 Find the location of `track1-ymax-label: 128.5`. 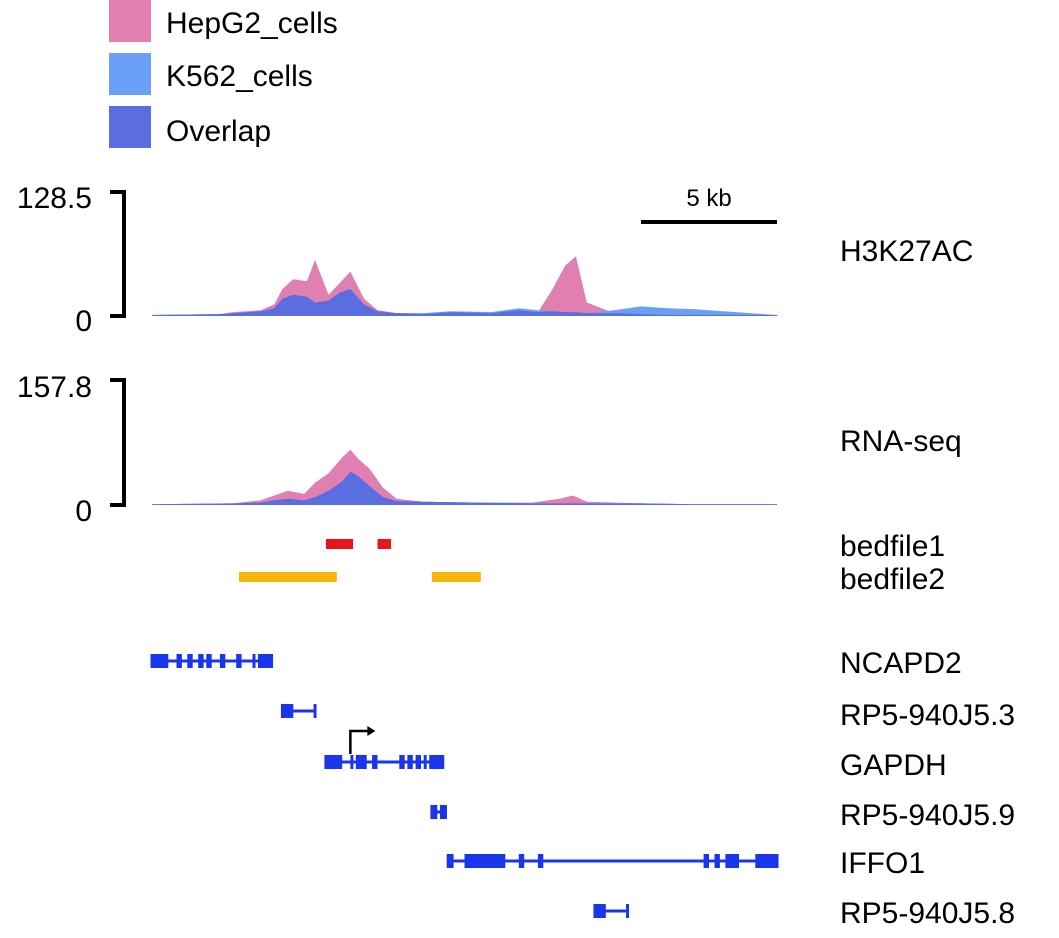

track1-ymax-label: 128.5 is located at coordinates (54, 198).